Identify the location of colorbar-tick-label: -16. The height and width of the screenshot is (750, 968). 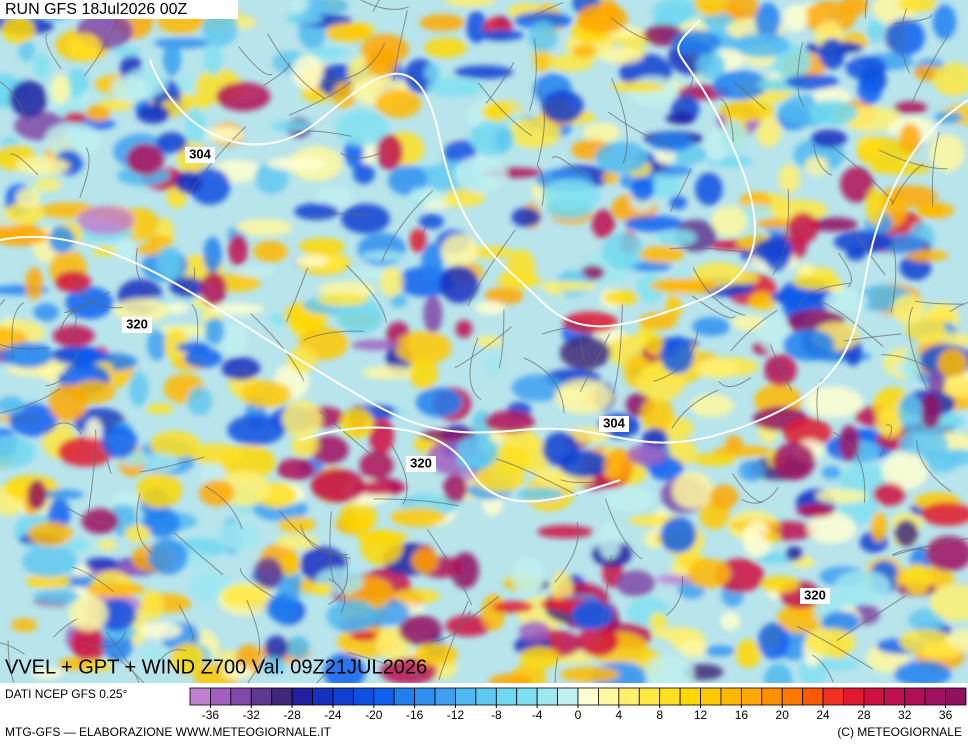
(415, 715).